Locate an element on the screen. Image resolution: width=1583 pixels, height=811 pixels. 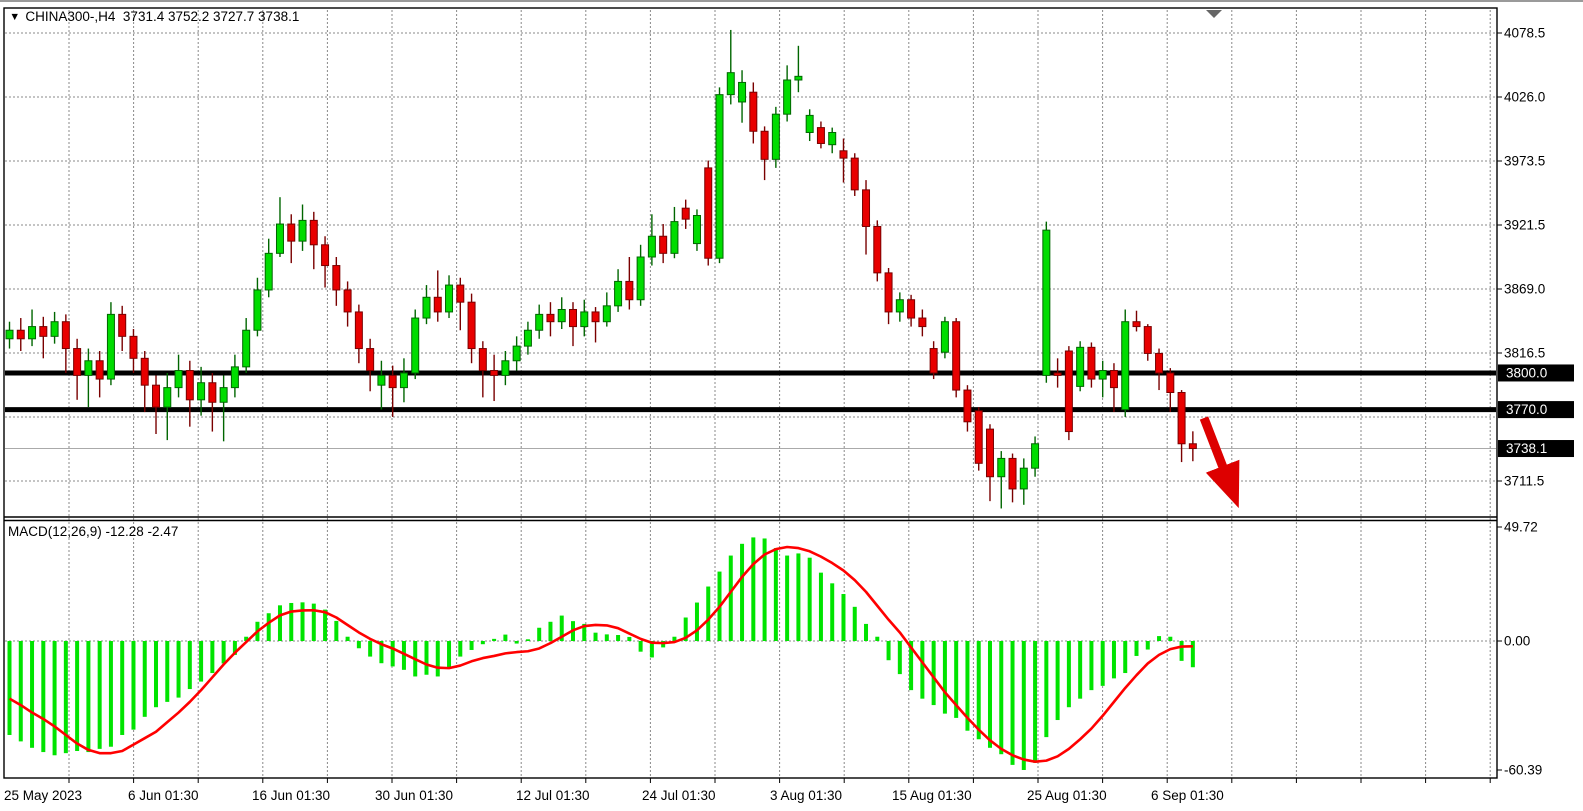
time-axis-label: 24 Jul 01:30 is located at coordinates (679, 795).